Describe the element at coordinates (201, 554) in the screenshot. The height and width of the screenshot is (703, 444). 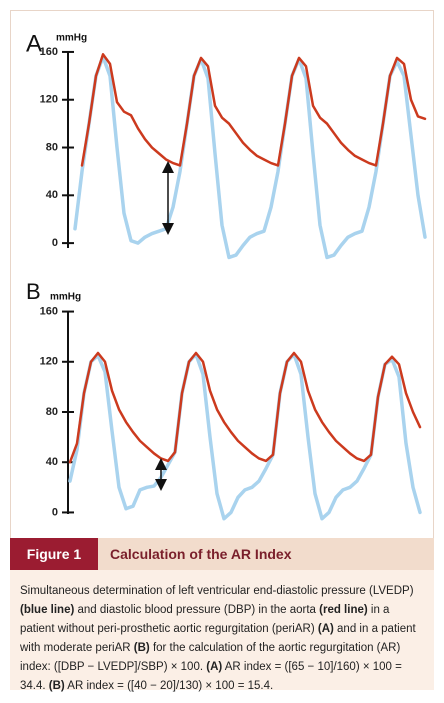
I see `figure-title: Calculation of the AR Index` at that location.